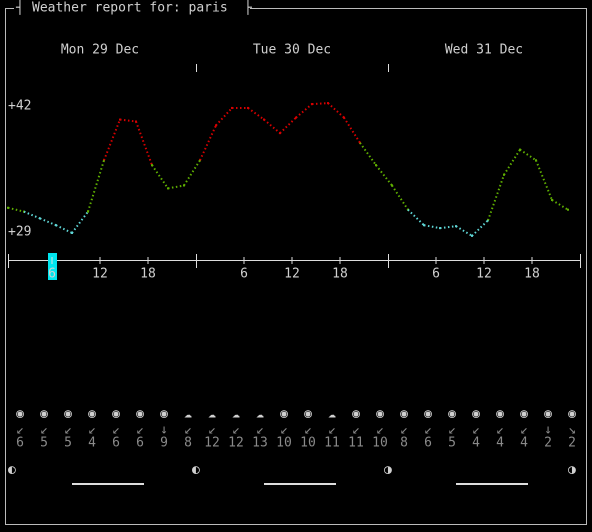  Describe the element at coordinates (52, 266) in the screenshot. I see `current-time` at that location.